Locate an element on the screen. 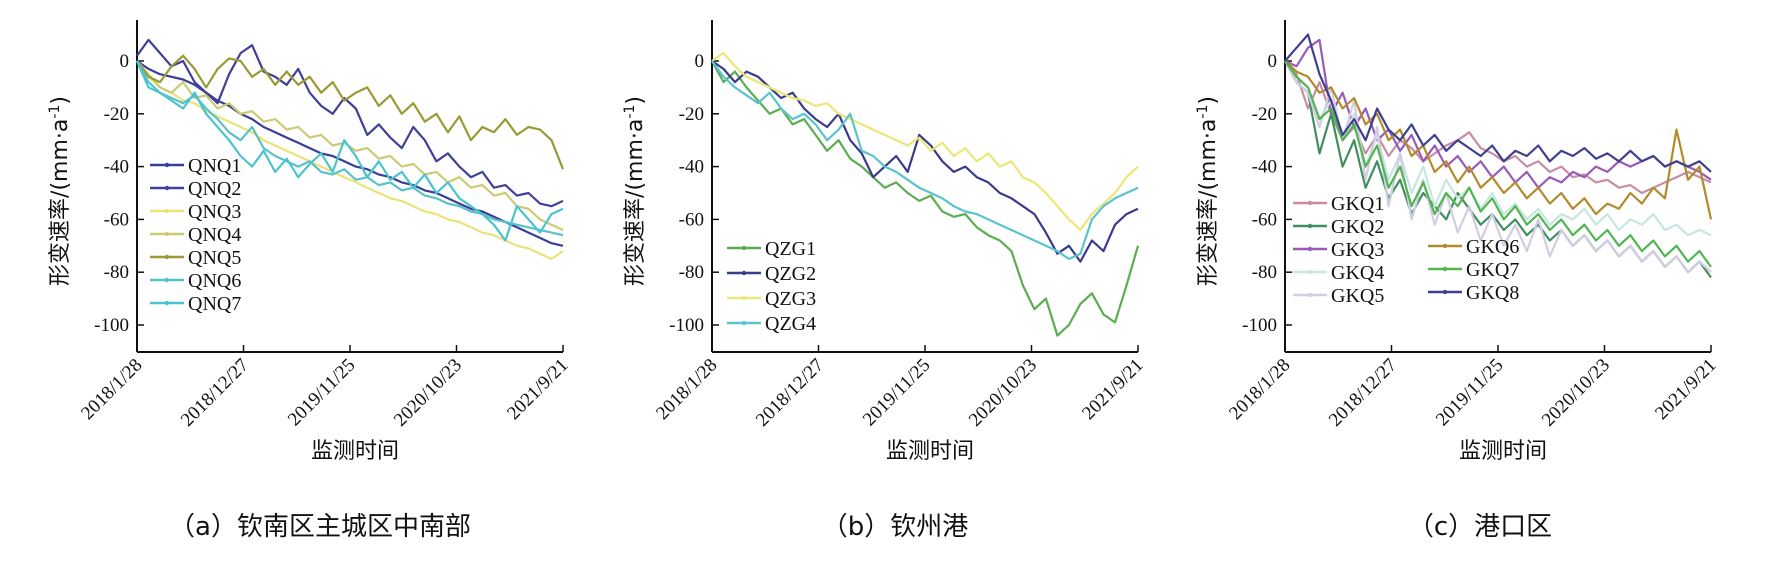  series-line-qnq3 is located at coordinates (350, 160).